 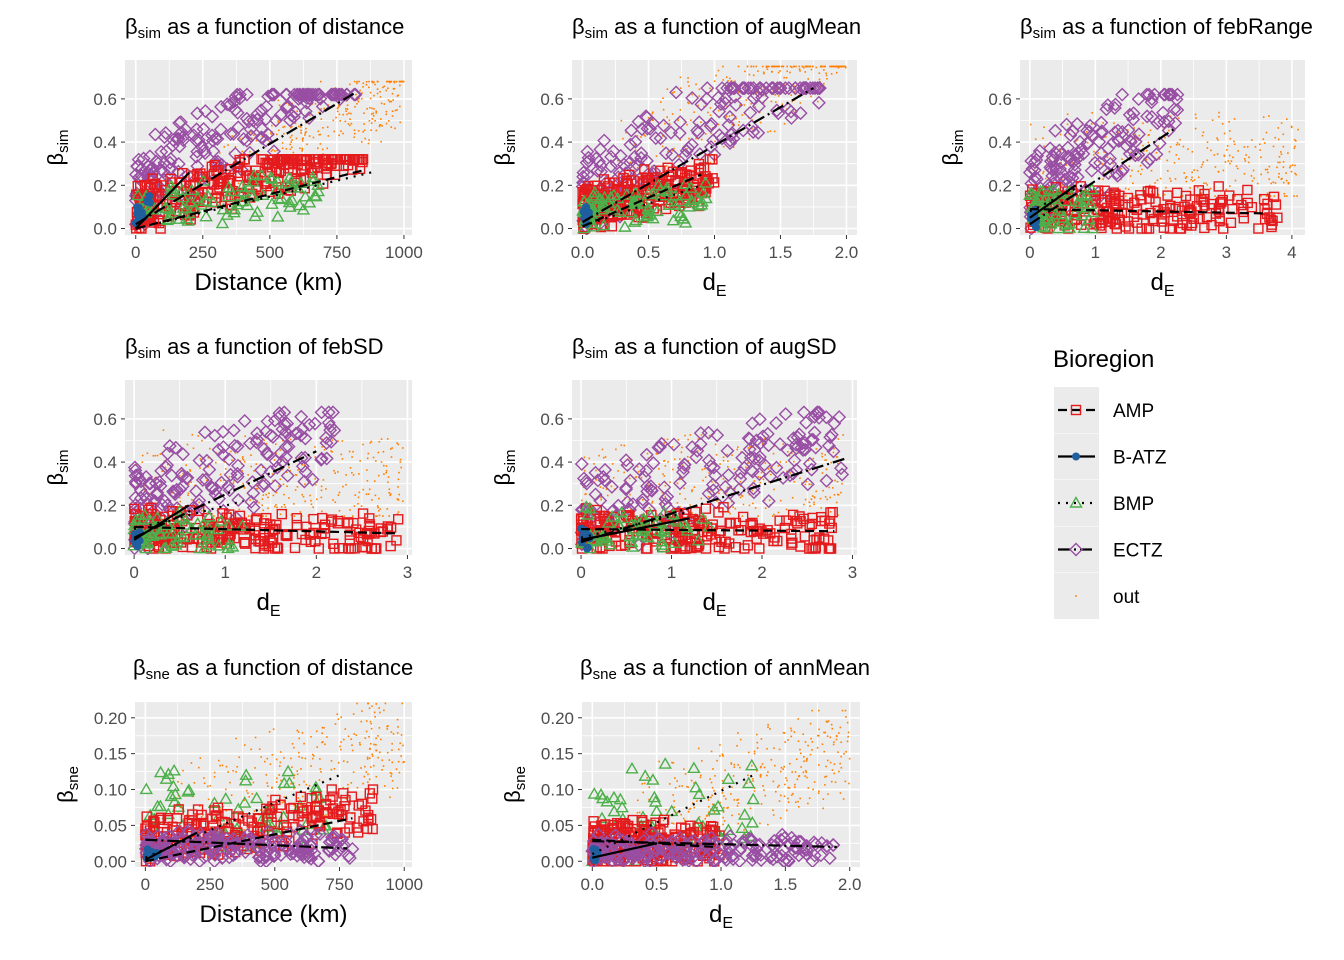 I want to click on chart-title-subscript: sne, so click(x=158, y=674).